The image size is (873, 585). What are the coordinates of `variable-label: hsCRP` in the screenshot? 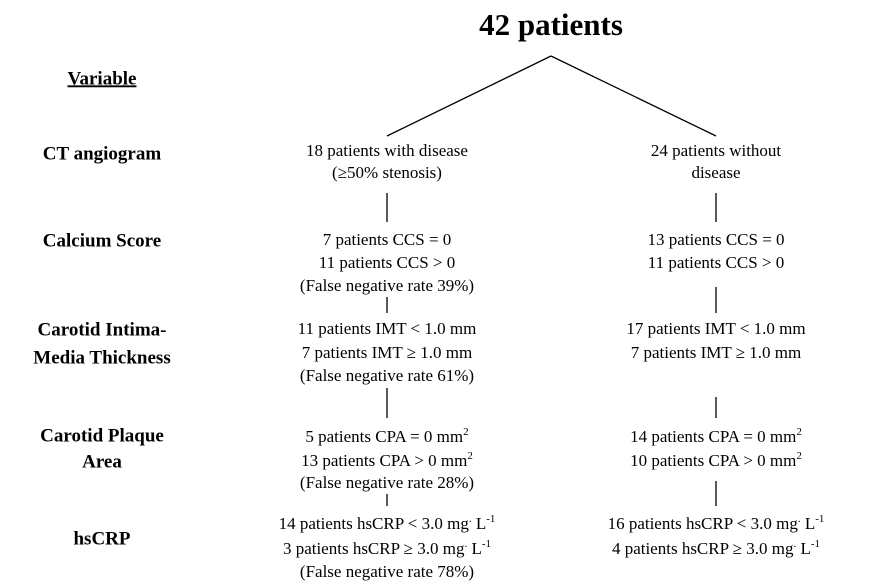 It's located at (101, 538).